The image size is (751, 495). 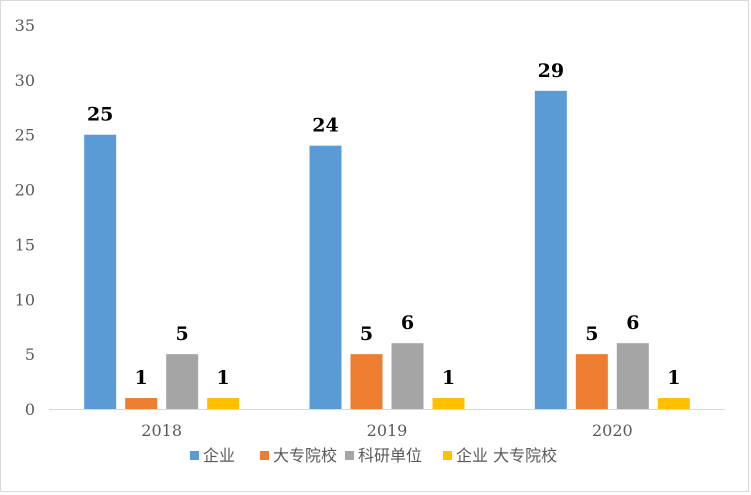 What do you see at coordinates (25, 217) in the screenshot?
I see `y-axis: 0 5 10 15 20 25 30 35` at bounding box center [25, 217].